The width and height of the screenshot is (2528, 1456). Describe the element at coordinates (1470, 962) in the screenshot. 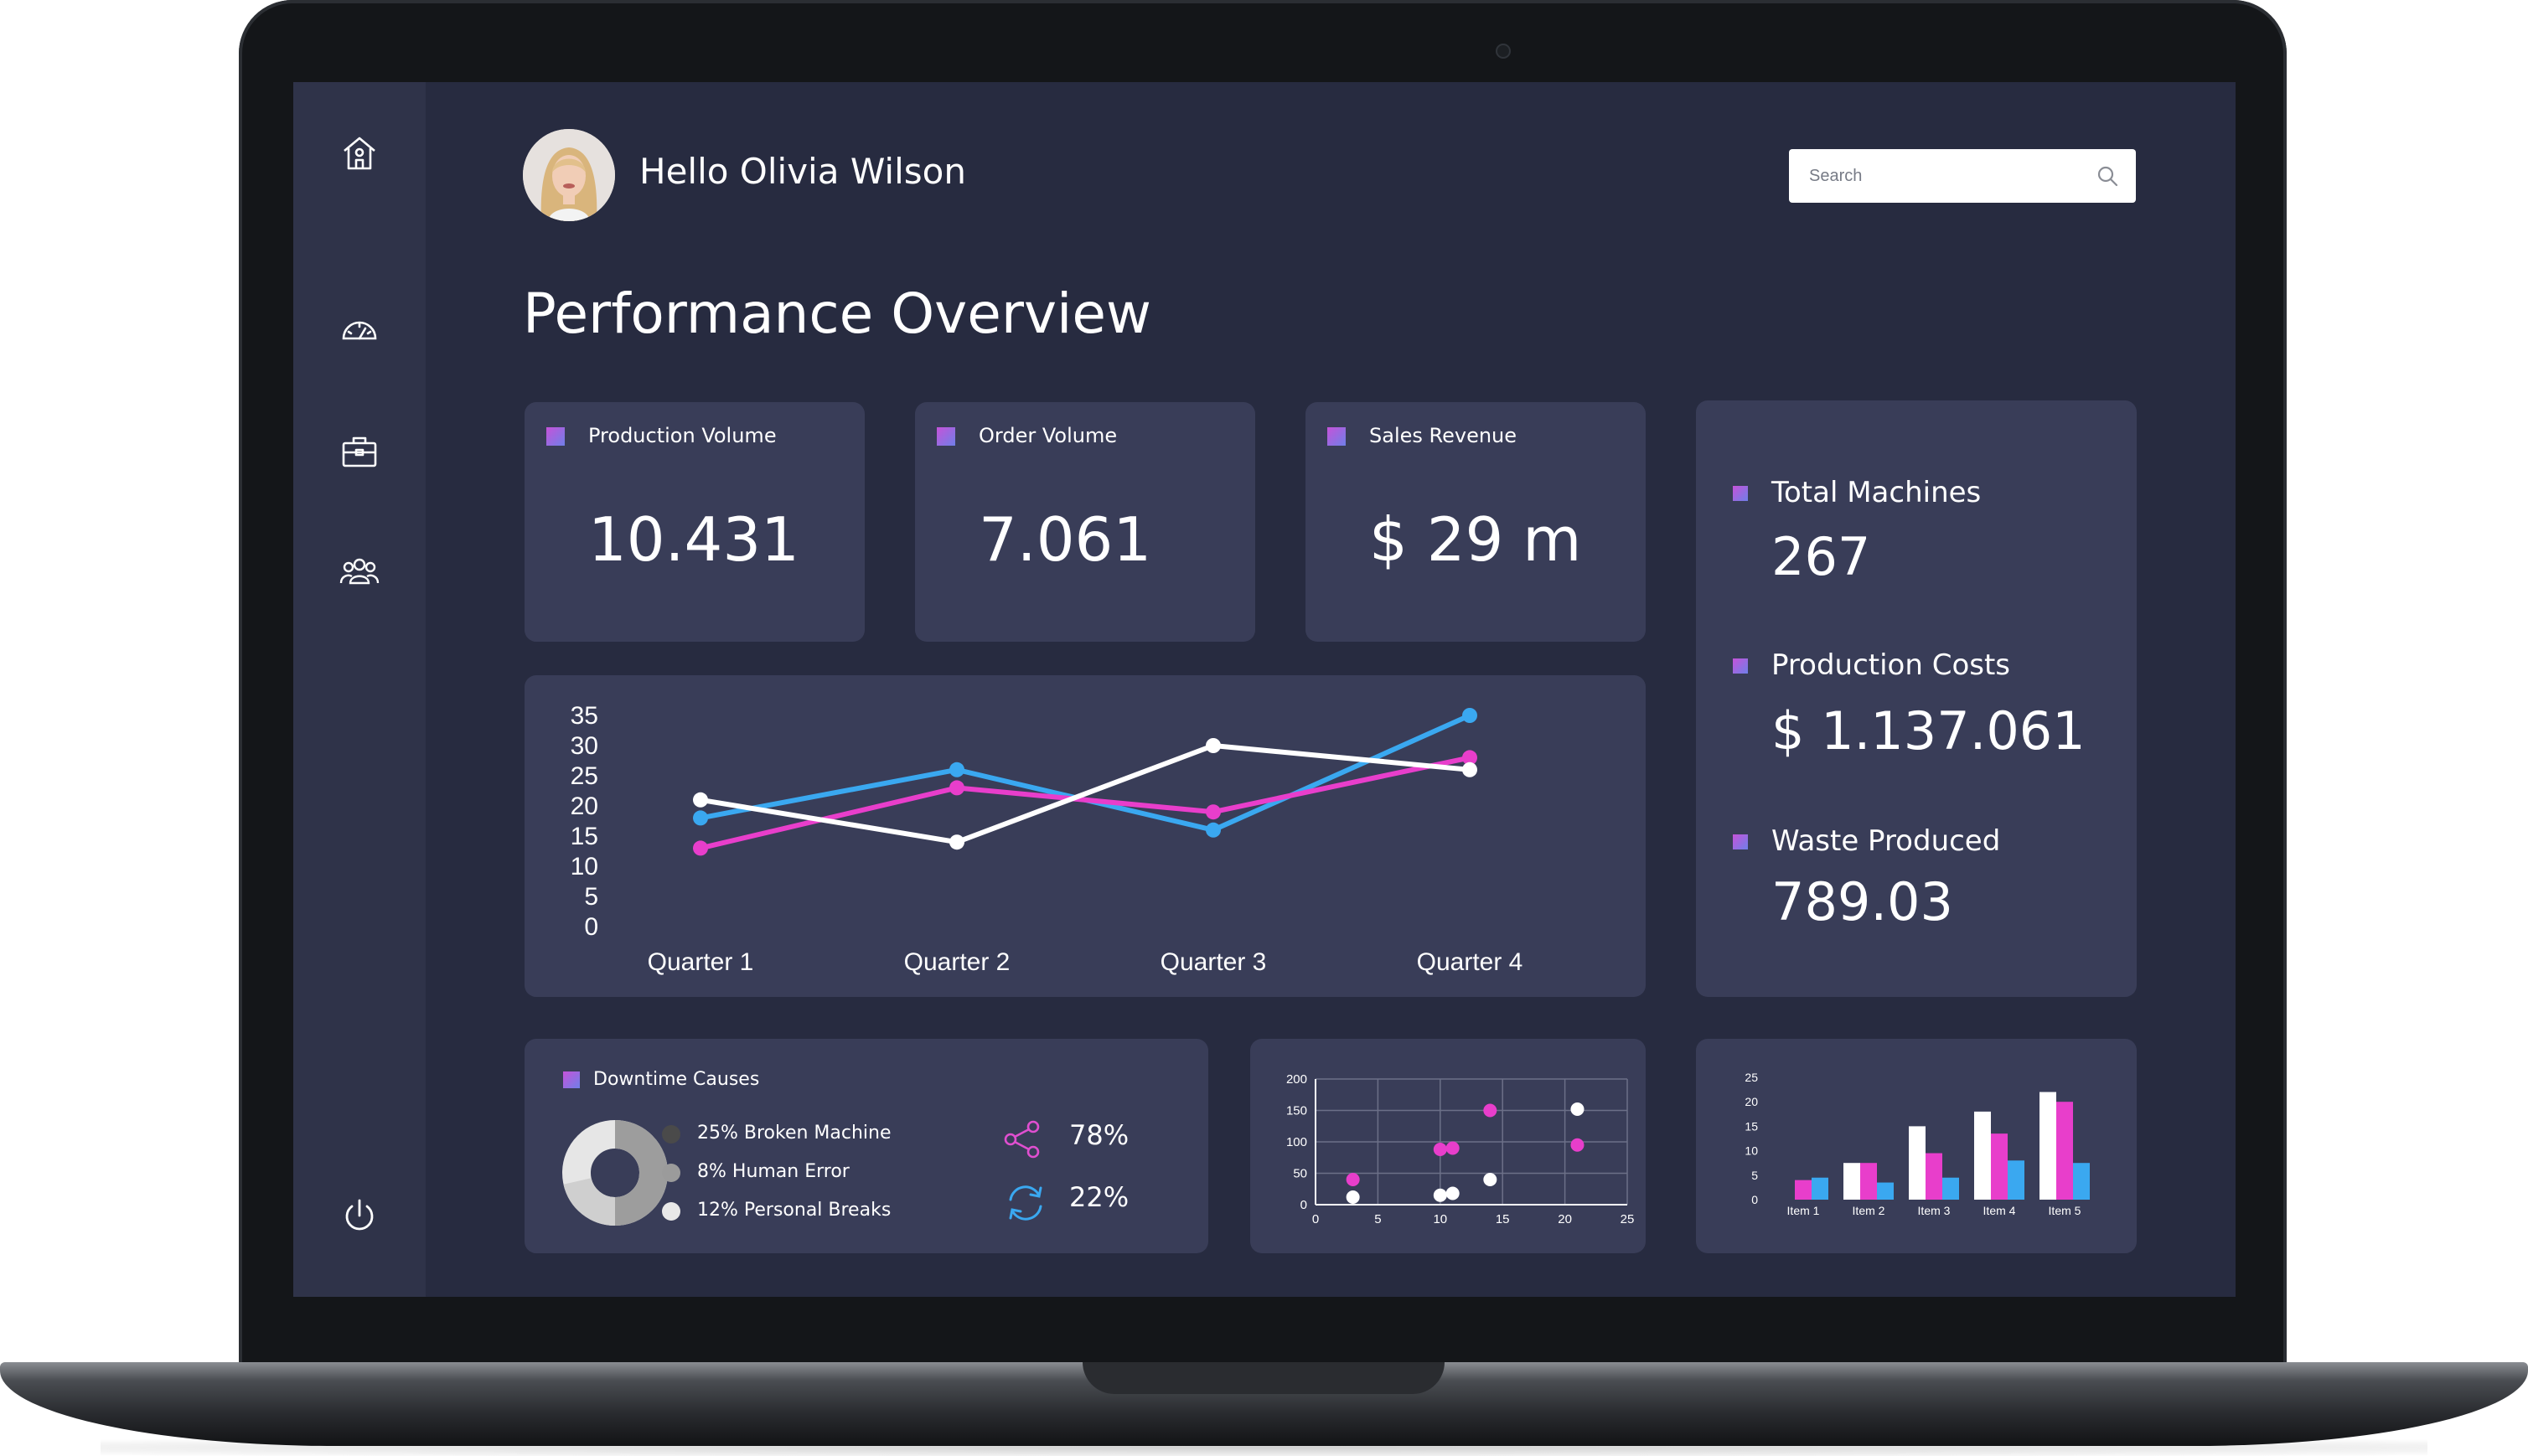

I see `x-tick-label: Quarter 4` at that location.